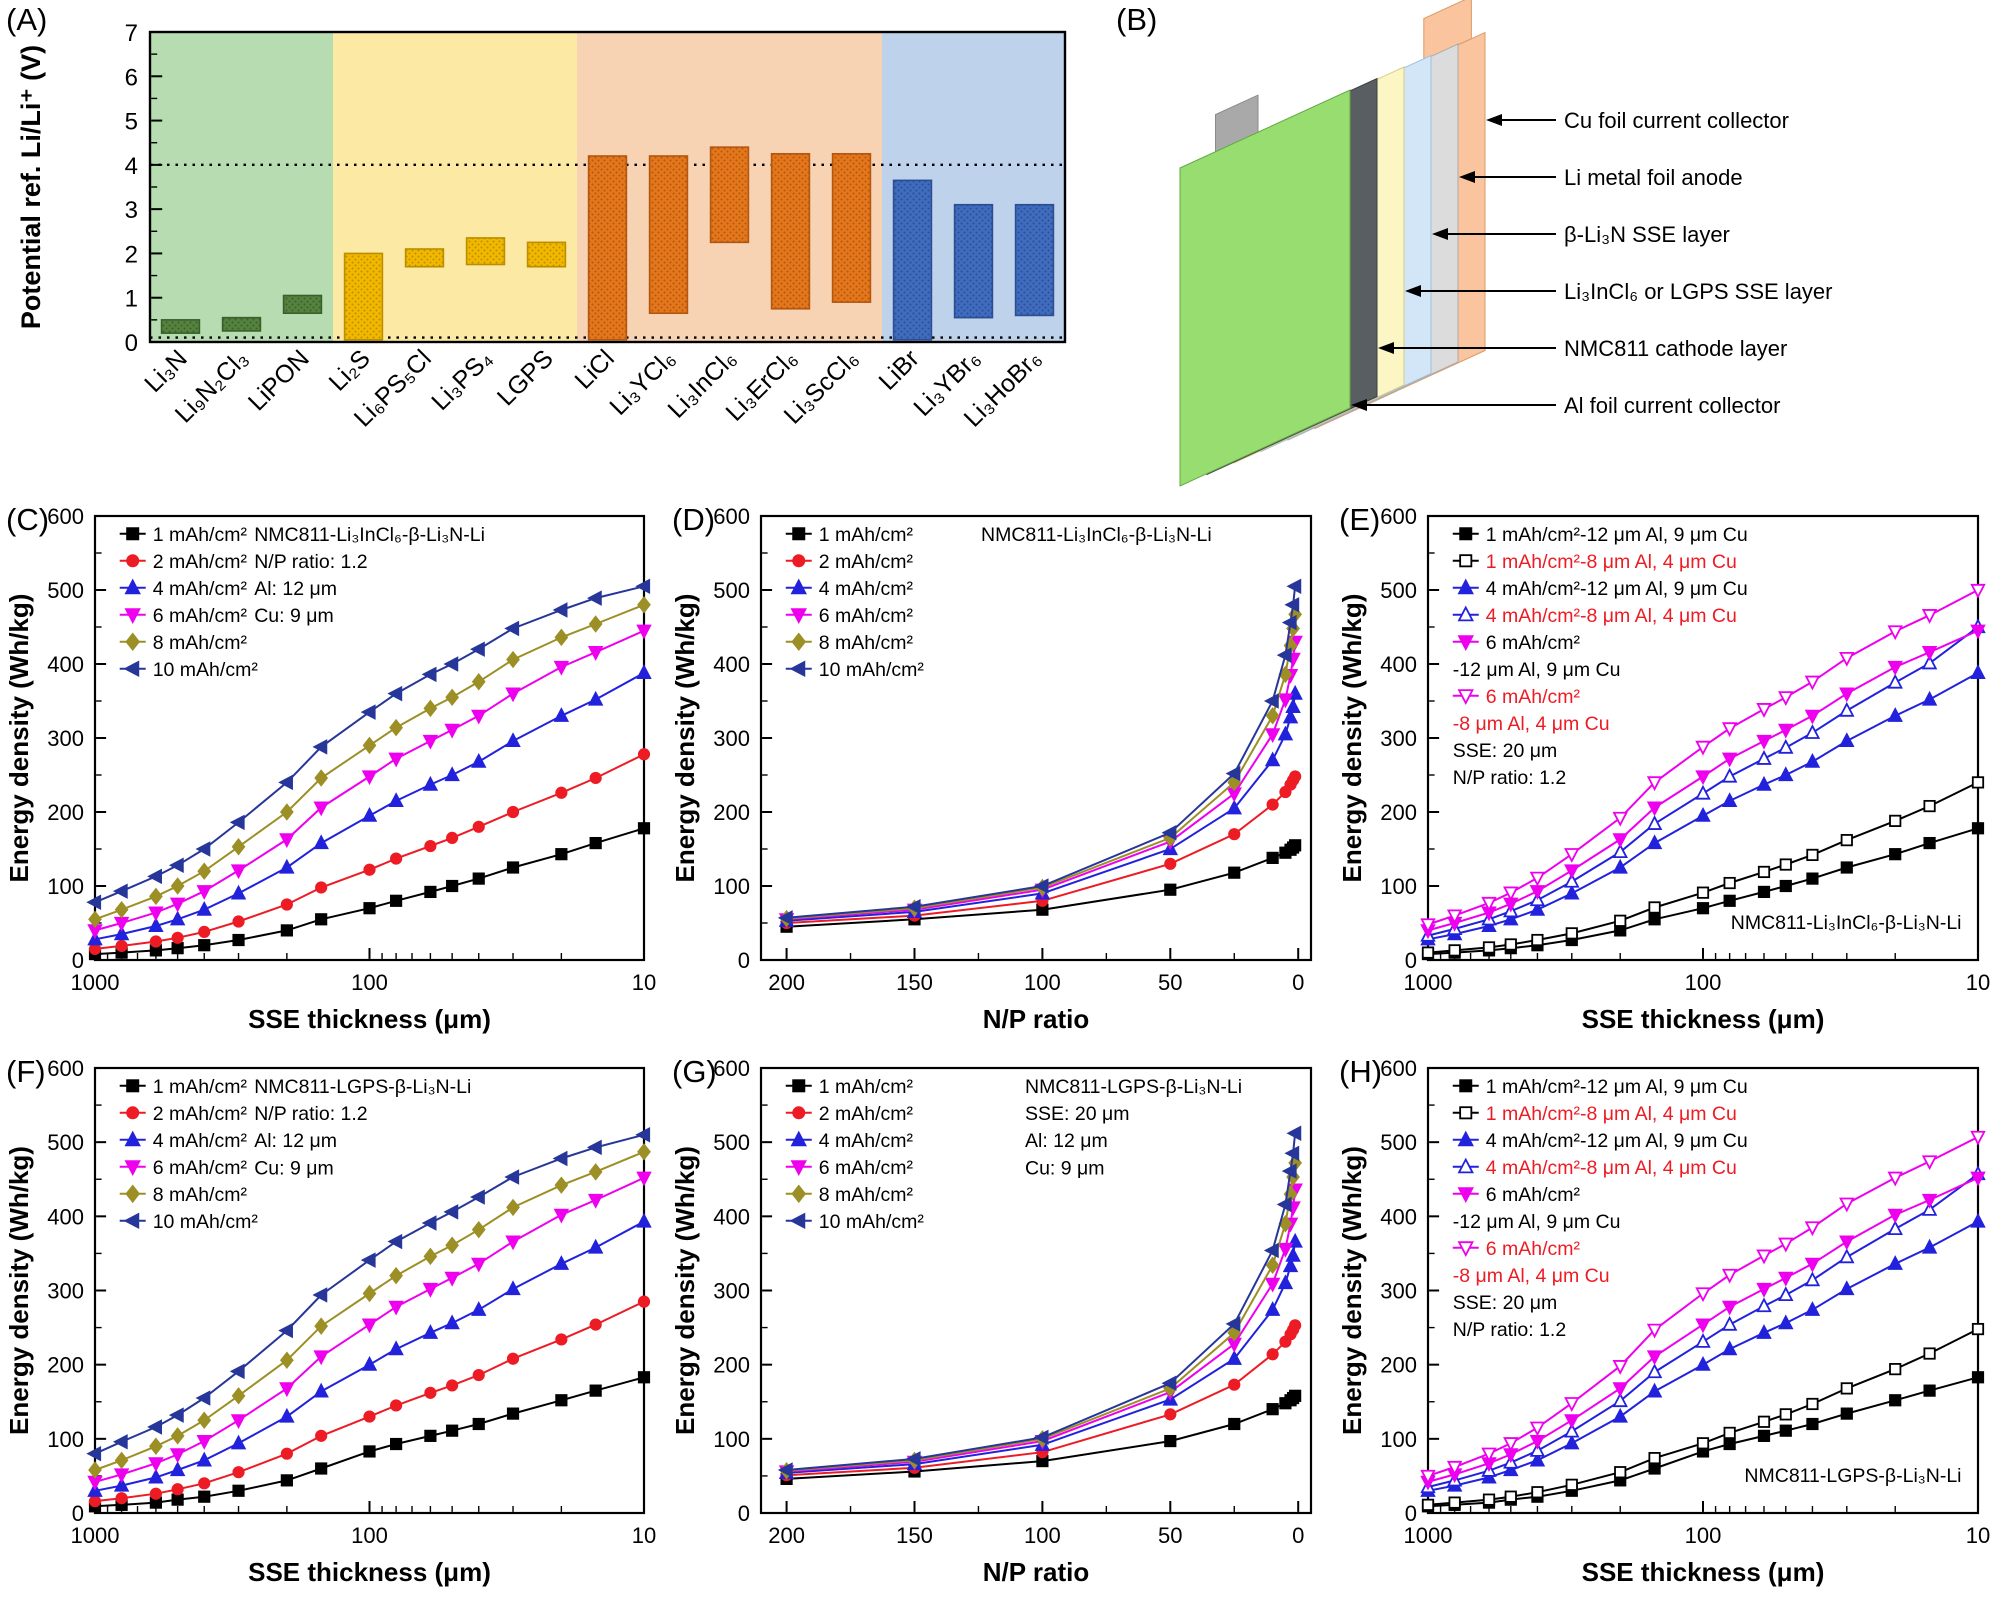 Image resolution: width=2000 pixels, height=1605 pixels. Describe the element at coordinates (462, 380) in the screenshot. I see `svg-text: Li₃PS₄` at that location.